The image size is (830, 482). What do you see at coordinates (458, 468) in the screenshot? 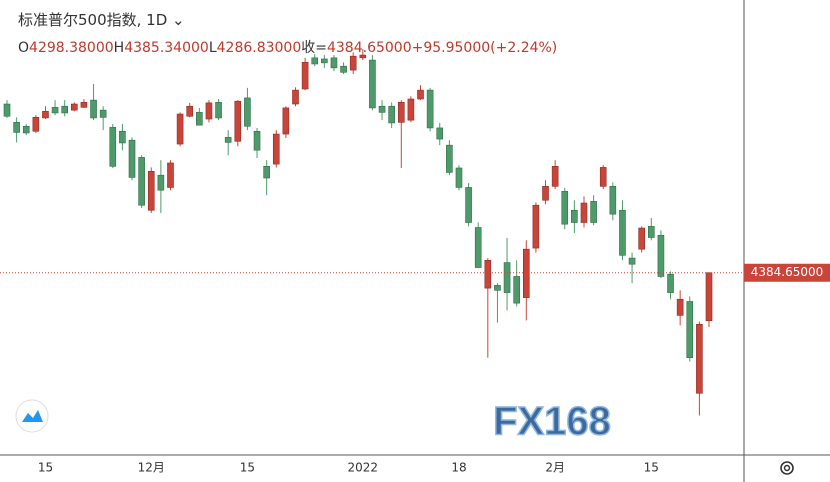
I see `x-tick-label: 18` at bounding box center [458, 468].